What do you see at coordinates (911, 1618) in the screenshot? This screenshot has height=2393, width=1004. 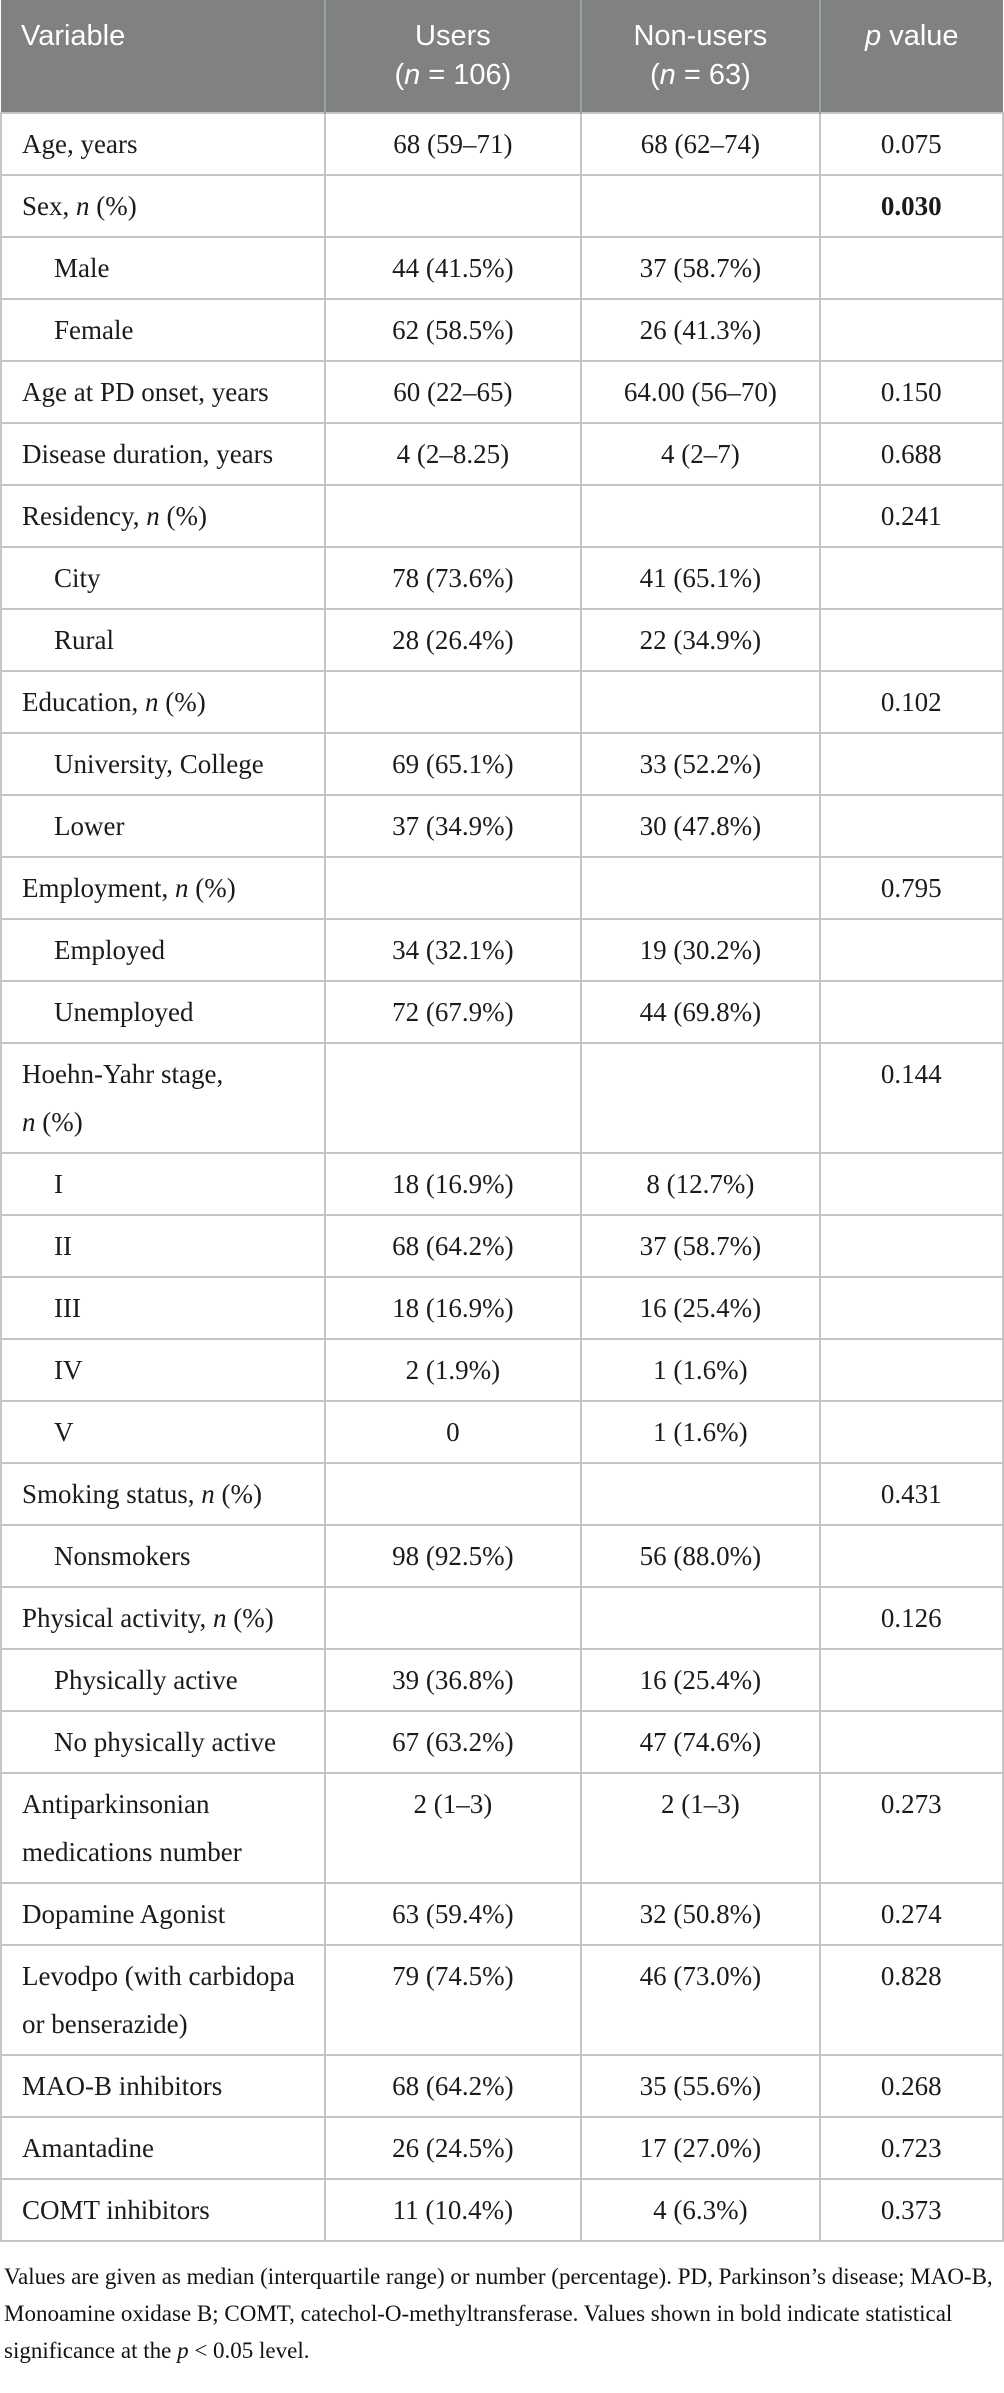 I see `pvalue-cell: 0.126` at bounding box center [911, 1618].